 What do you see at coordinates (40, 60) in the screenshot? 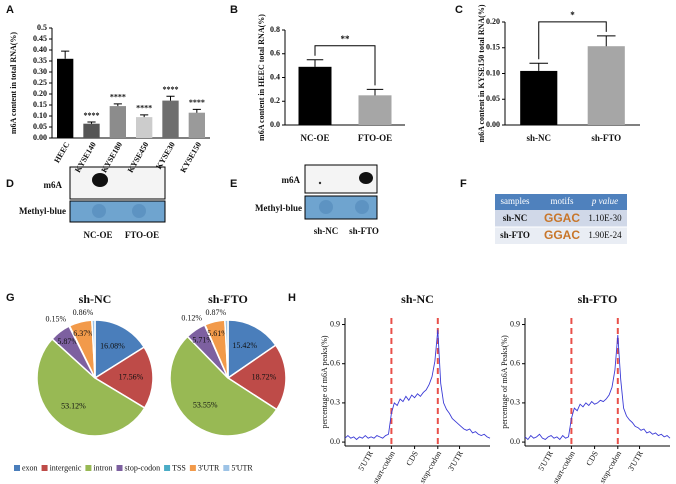
I see `y-tick-label: 0.35` at bounding box center [40, 60].